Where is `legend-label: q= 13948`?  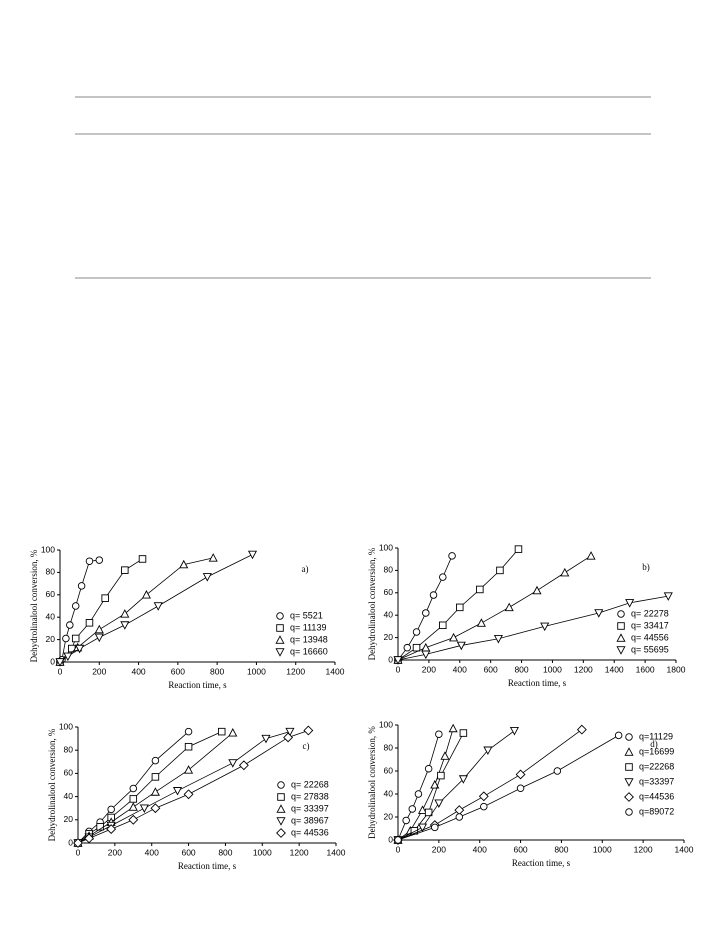
legend-label: q= 13948 is located at coordinates (309, 639).